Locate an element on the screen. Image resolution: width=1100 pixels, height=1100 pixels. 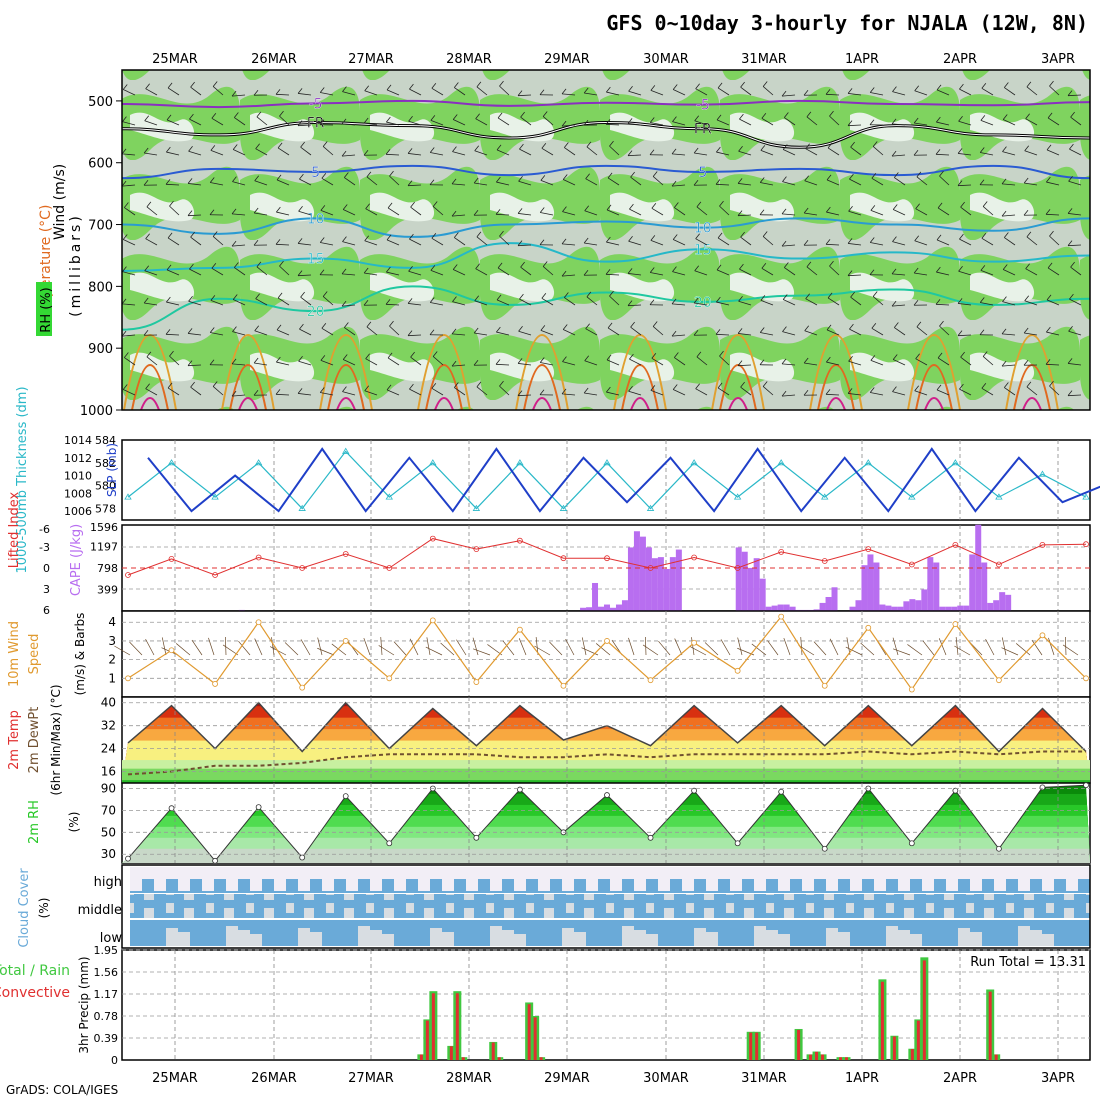
thickness-marker is located at coordinates (912, 496).